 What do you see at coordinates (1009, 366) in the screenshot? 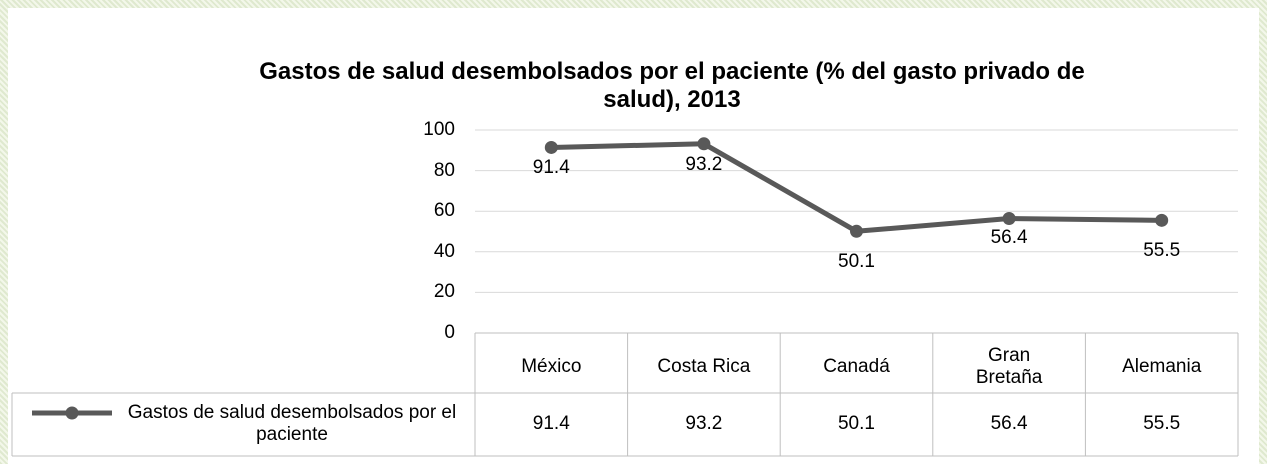
I see `x-tick-label: Gran Bretaña` at bounding box center [1009, 366].